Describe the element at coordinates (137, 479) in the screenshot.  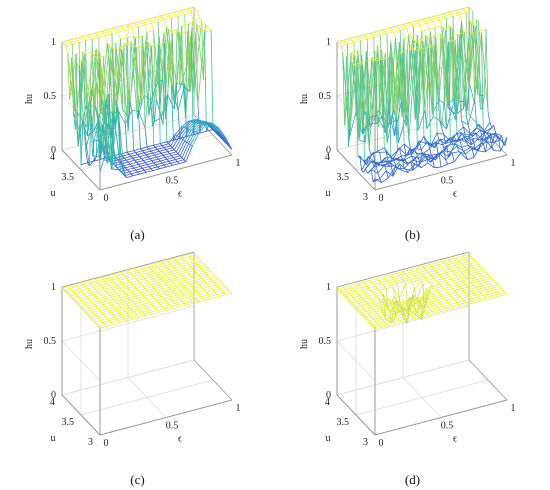
I see `caption-c: (c)` at that location.